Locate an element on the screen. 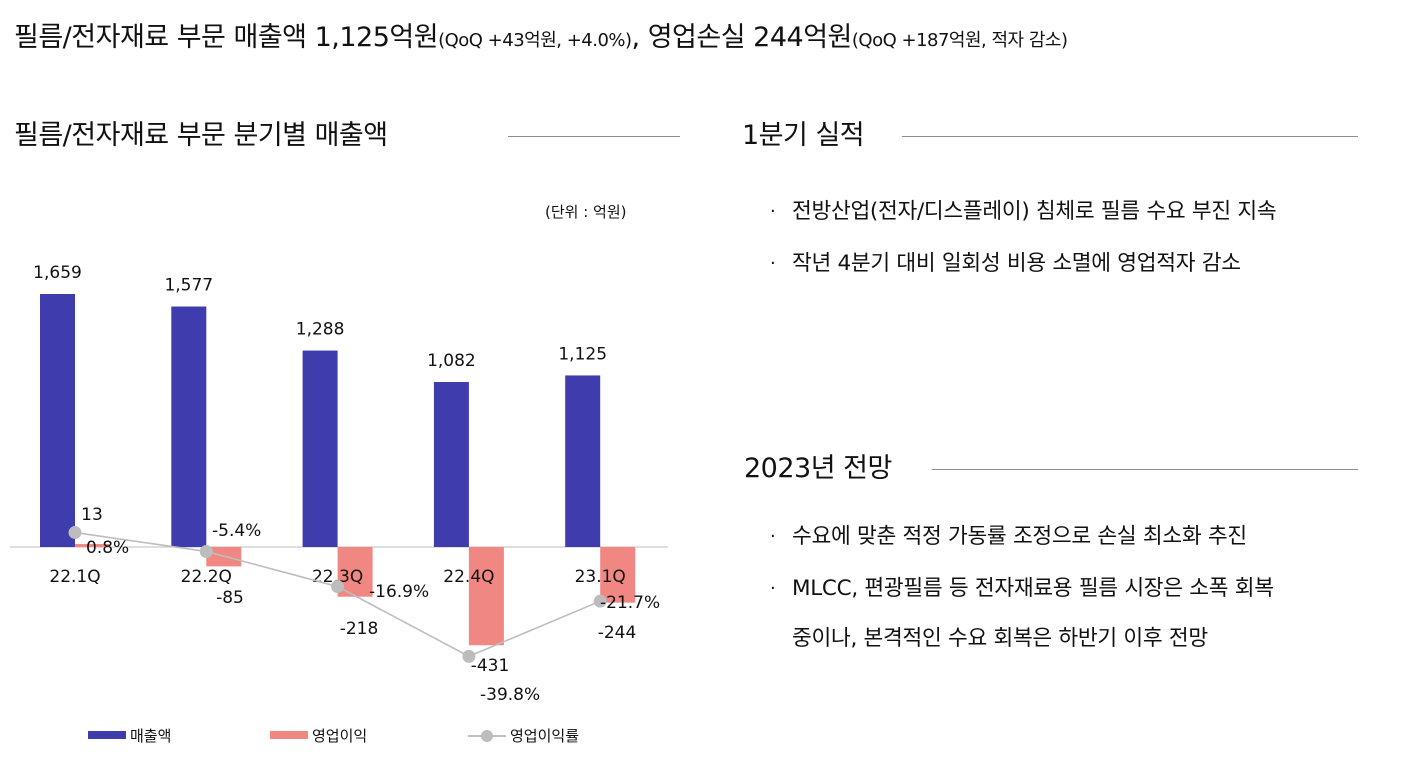 Image resolution: width=1419 pixels, height=770 pixels. list-item: · 작년 4분기 대비 일회성 비용 소멸에 영업적자 감소 is located at coordinates (1023, 264).